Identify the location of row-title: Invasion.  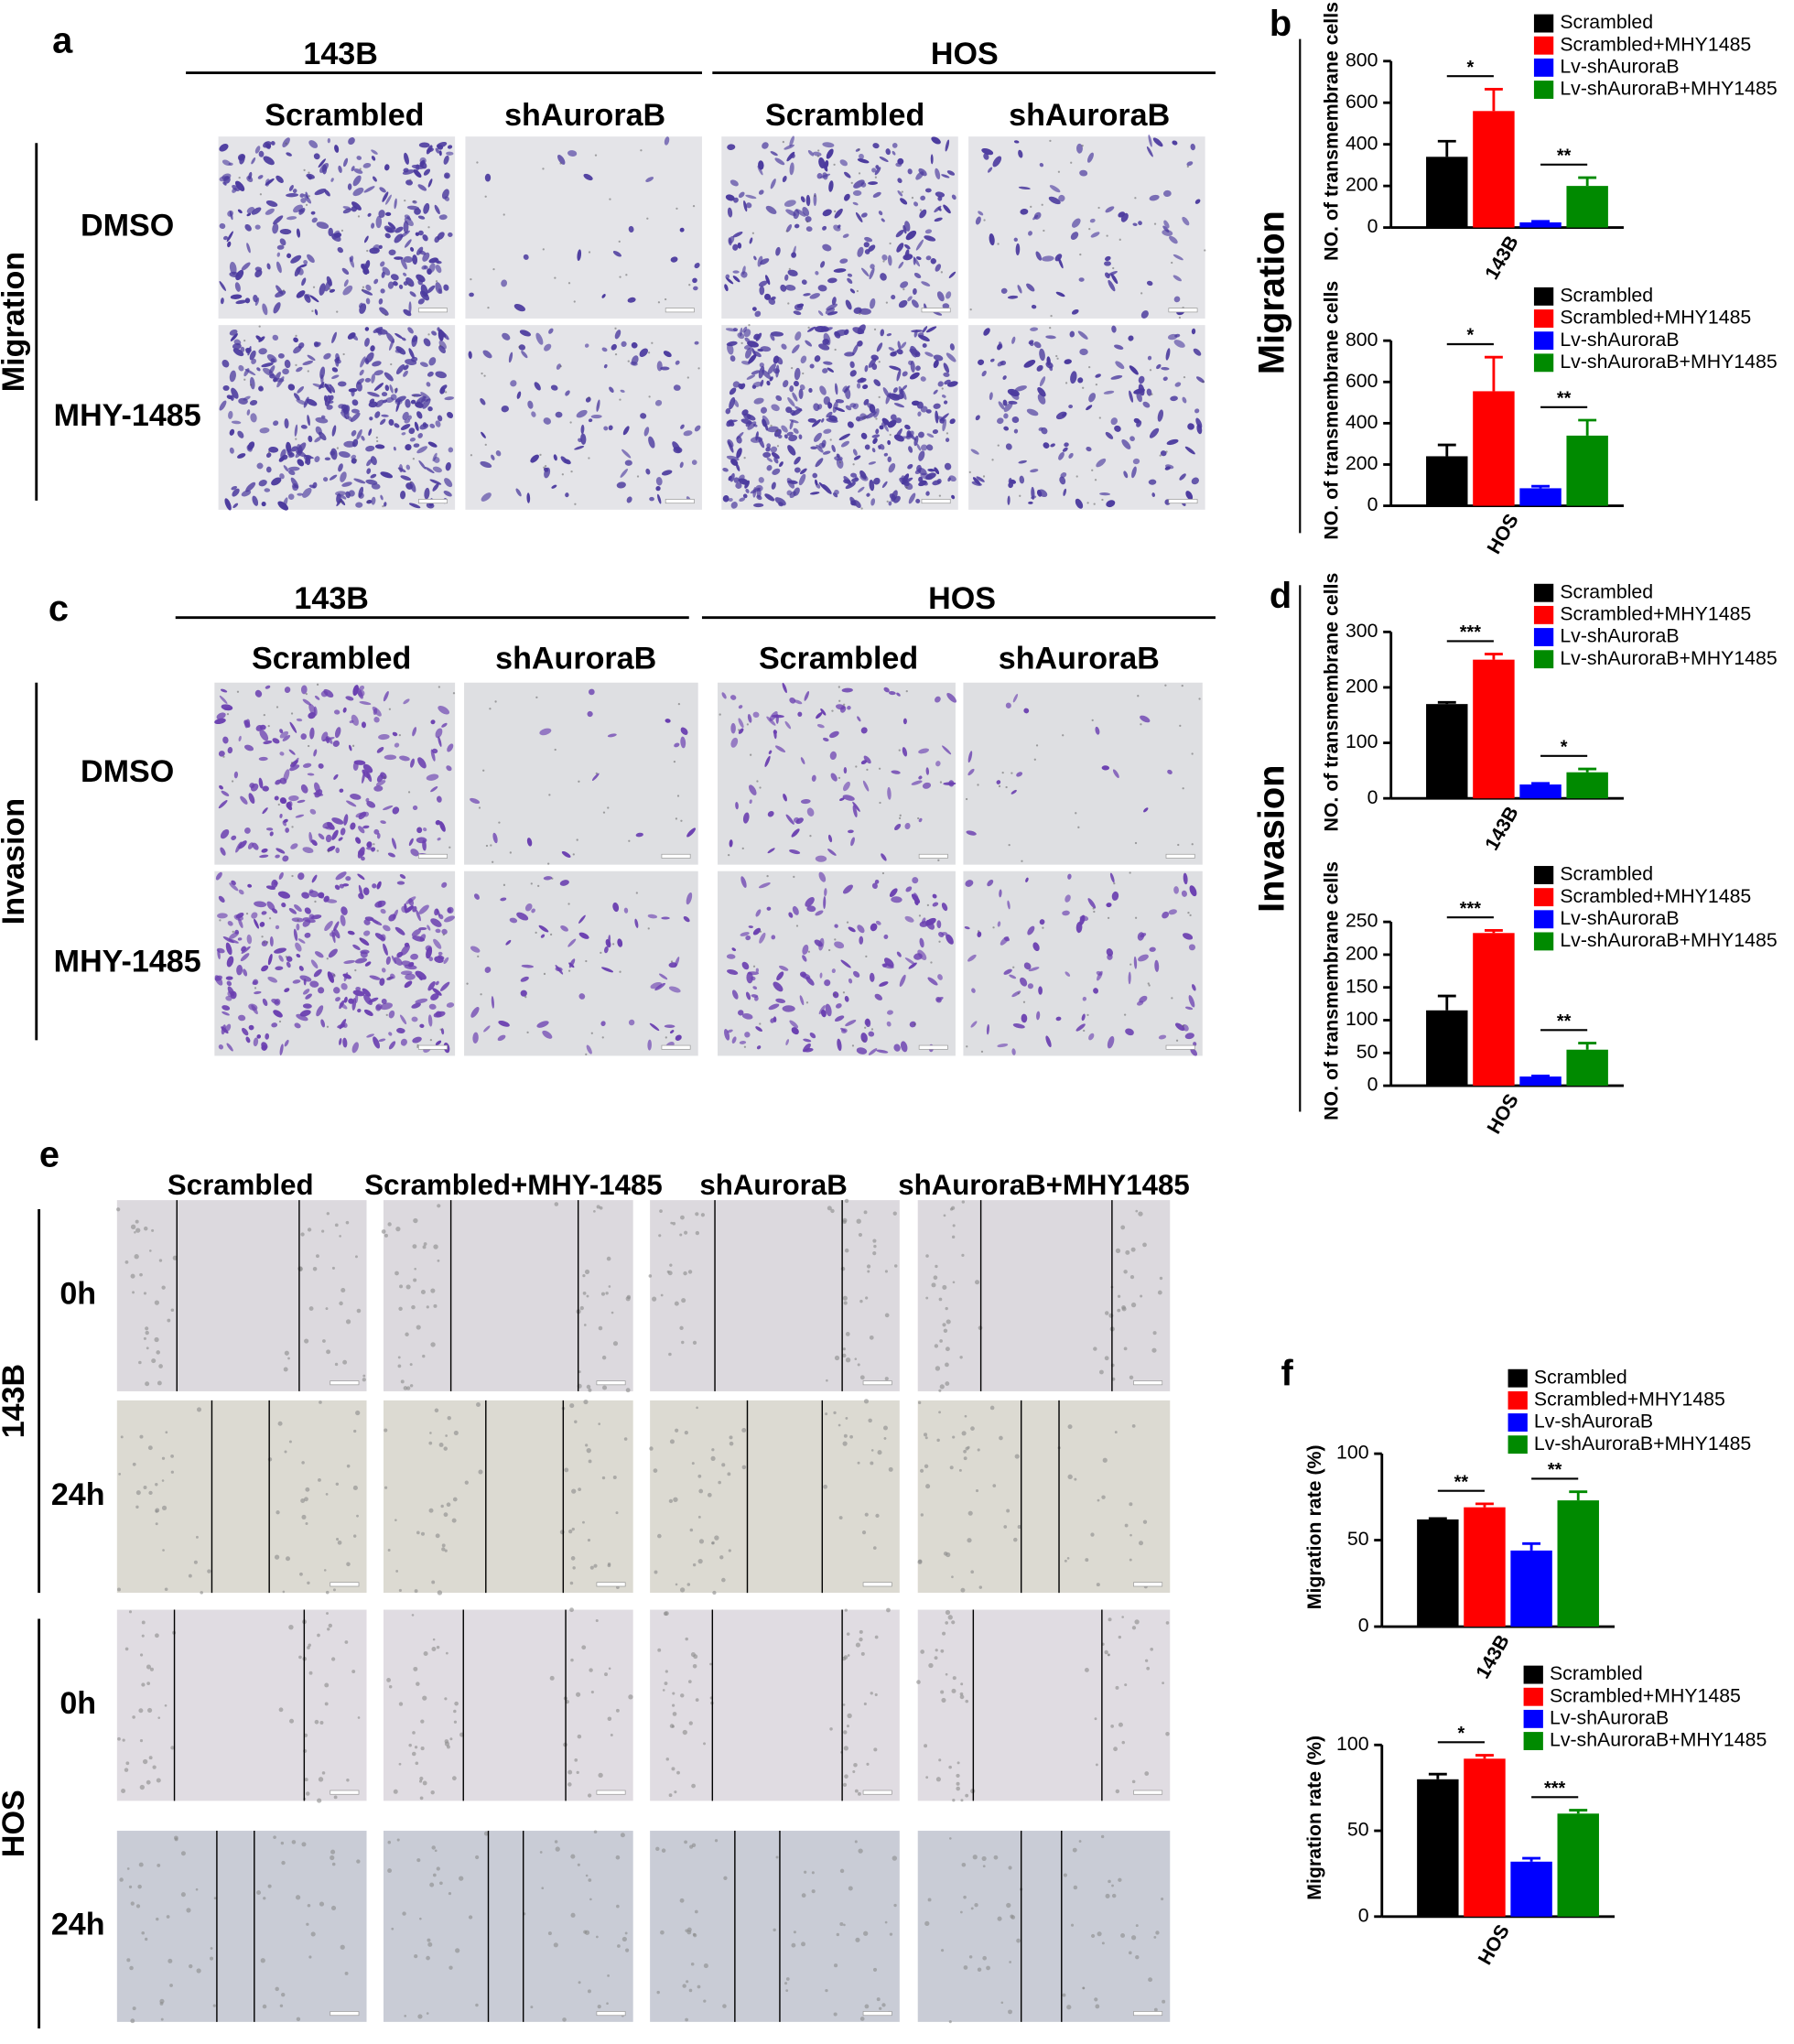
(1271, 839).